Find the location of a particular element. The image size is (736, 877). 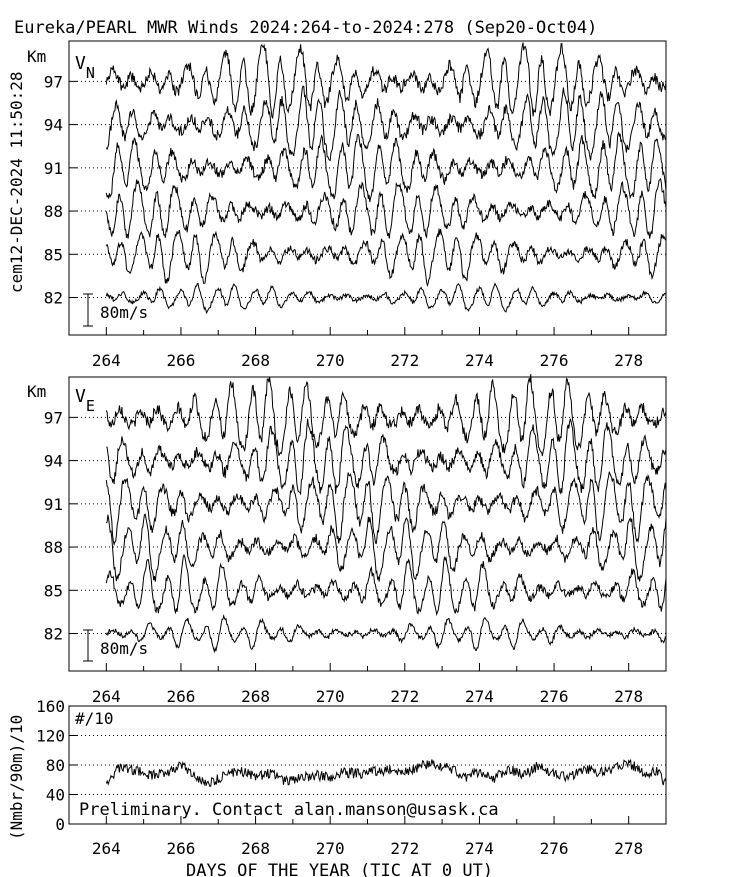

panel-east-scalebar: 80m/s is located at coordinates (115, 645).